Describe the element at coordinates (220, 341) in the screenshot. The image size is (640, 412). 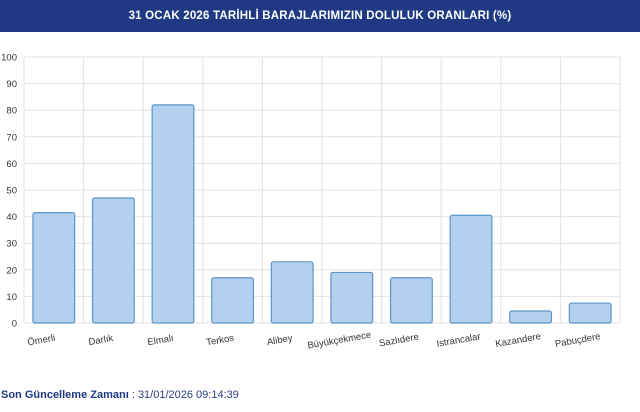
I see `x-tick-label: Terkos` at that location.